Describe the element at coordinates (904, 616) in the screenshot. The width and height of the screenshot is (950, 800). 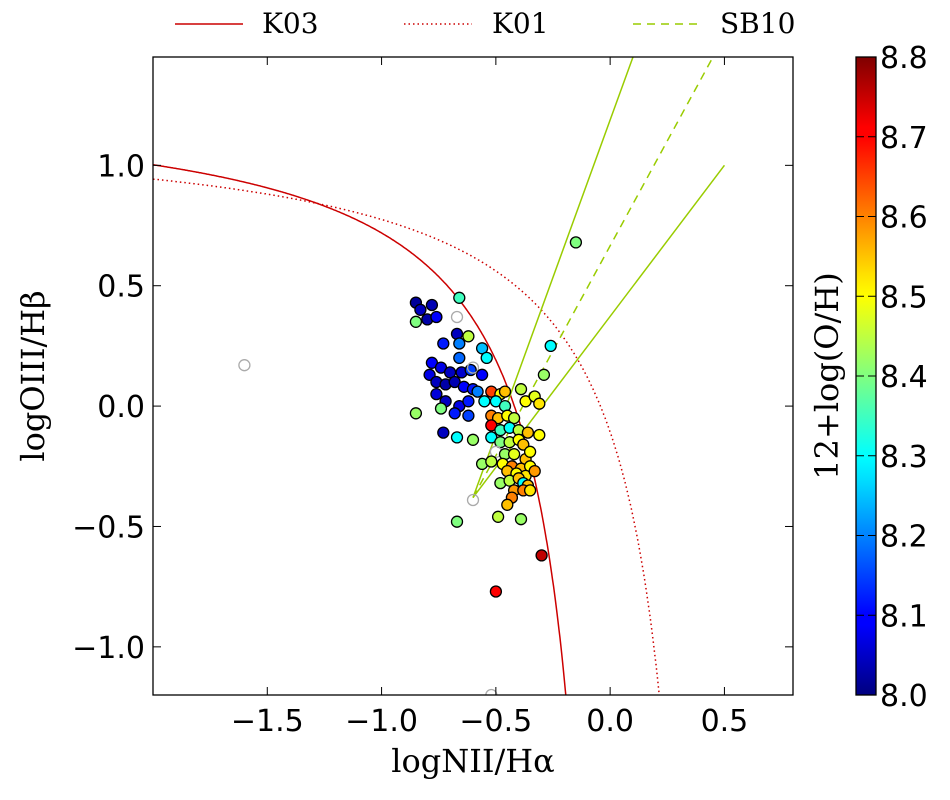
I see `colorbar-tick-label: 8.1` at that location.